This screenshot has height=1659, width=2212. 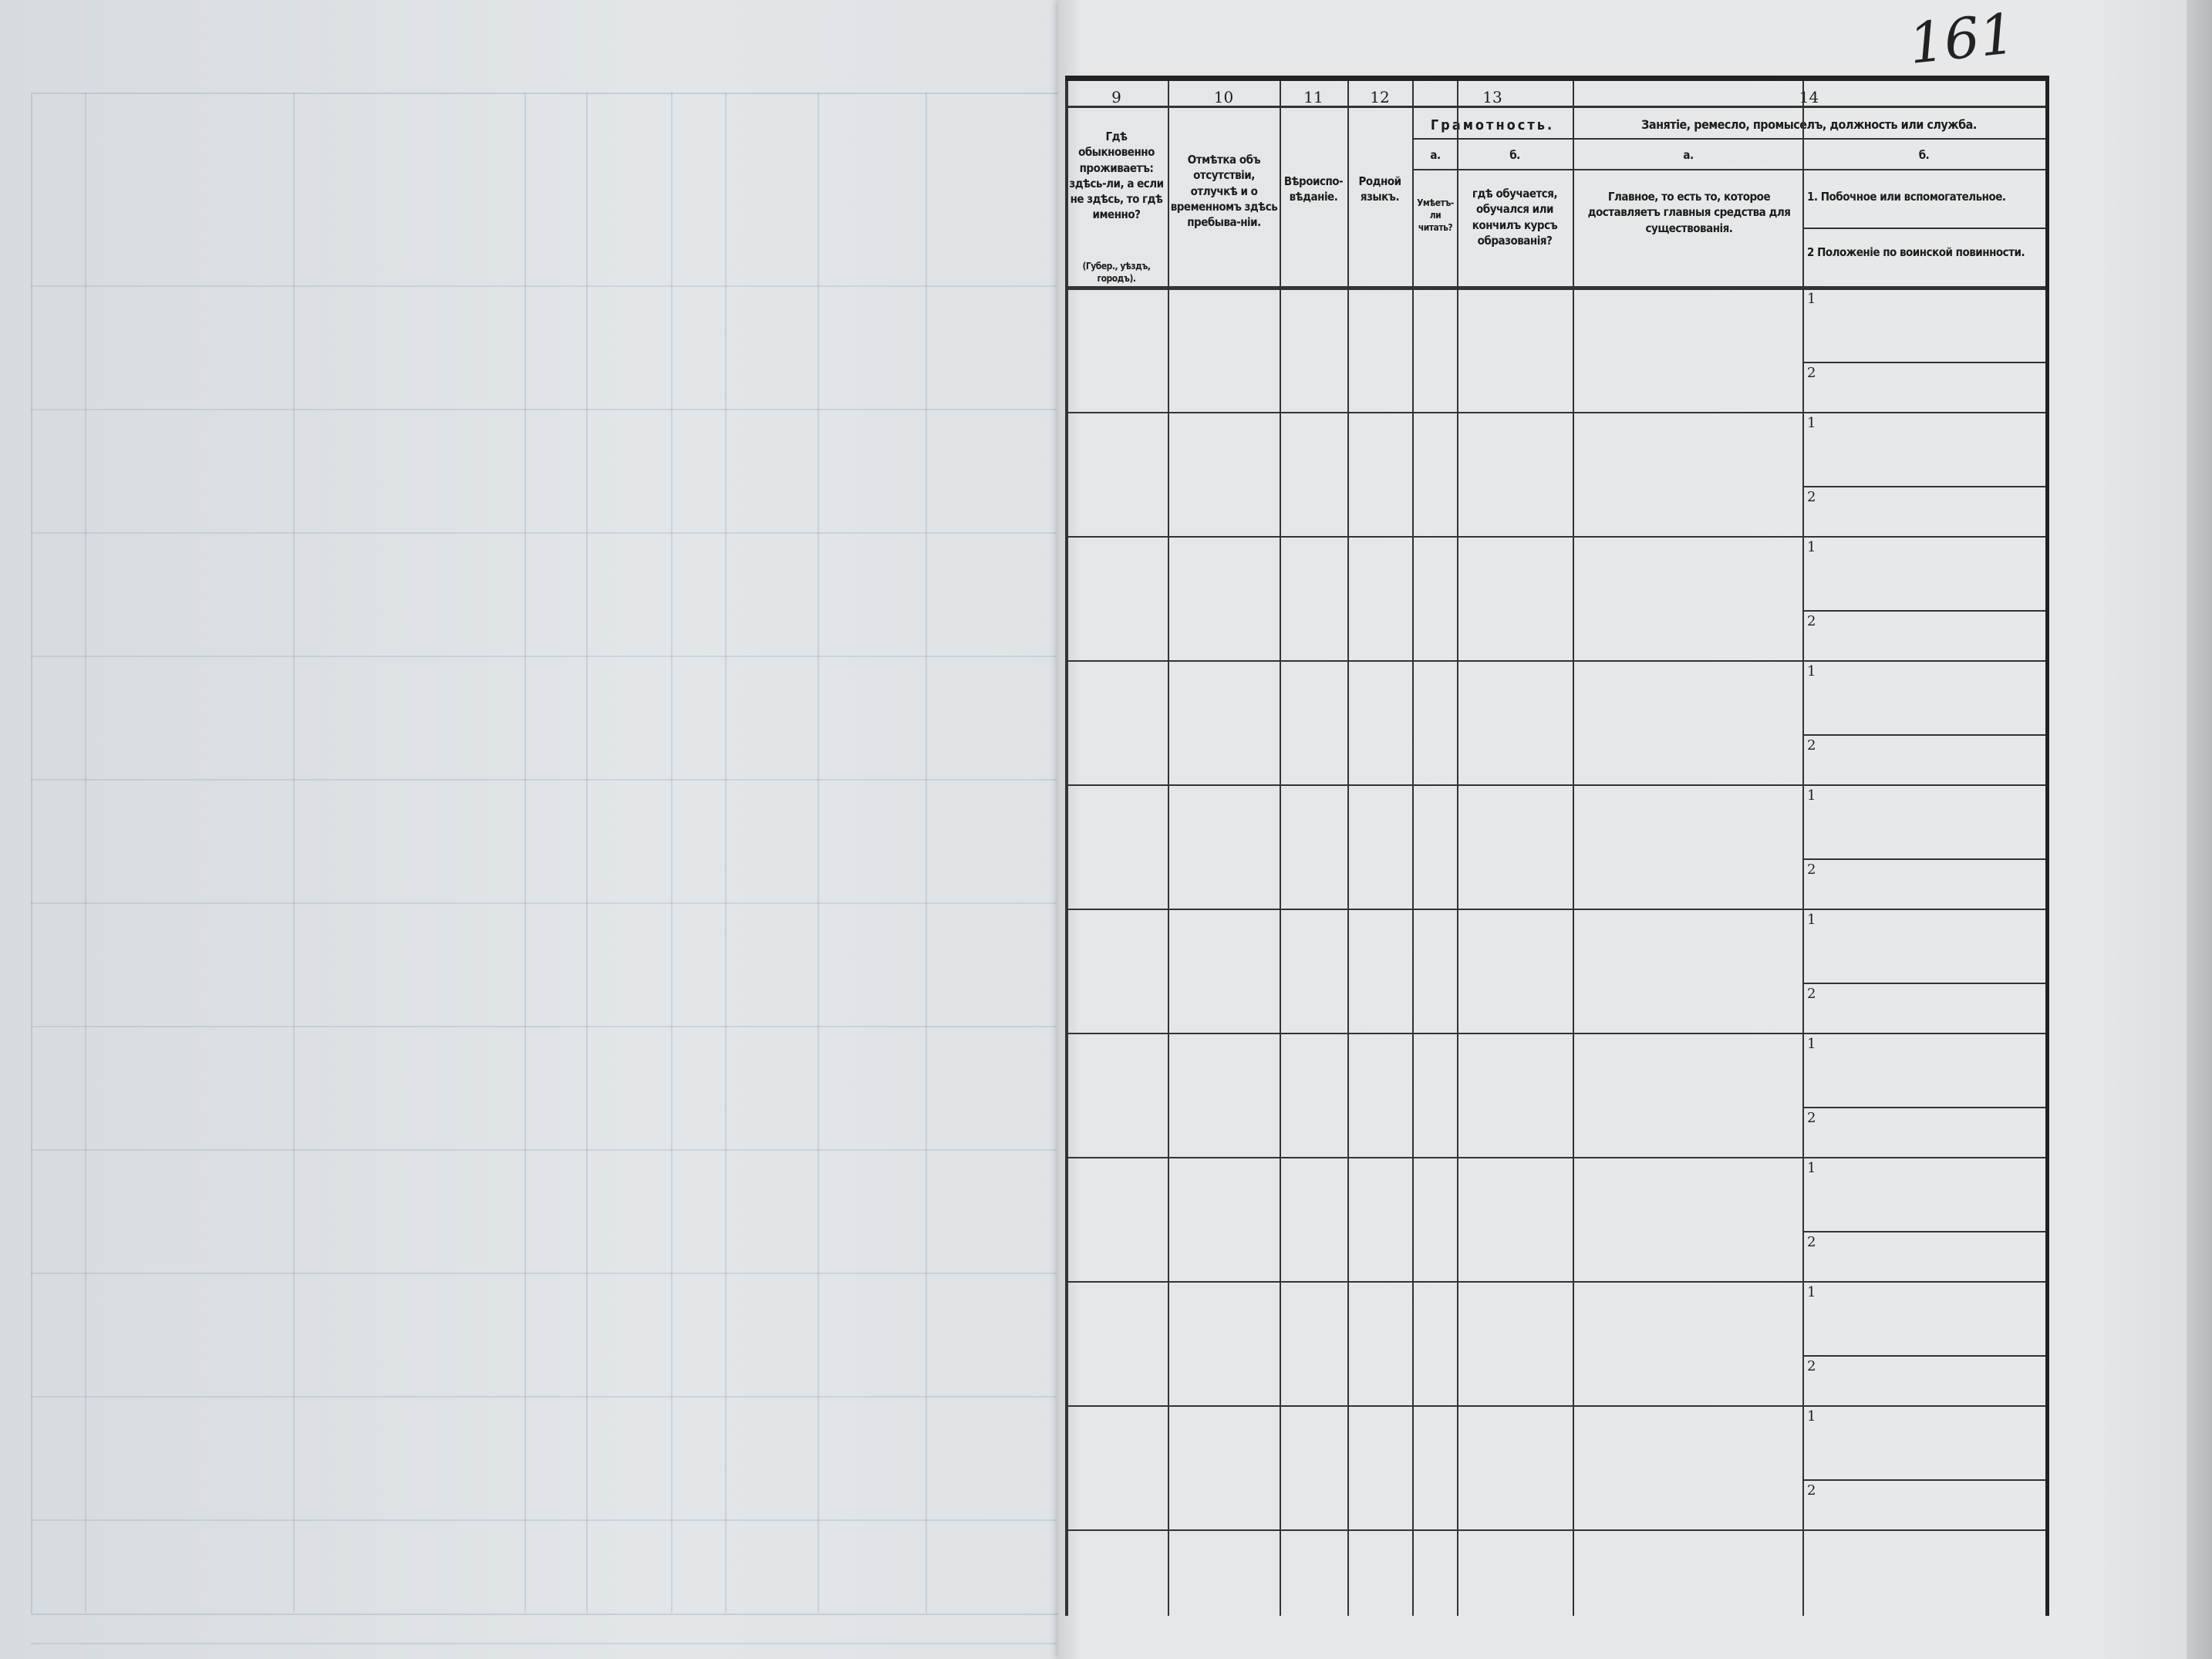 I want to click on col13-number: 13, so click(x=1492, y=97).